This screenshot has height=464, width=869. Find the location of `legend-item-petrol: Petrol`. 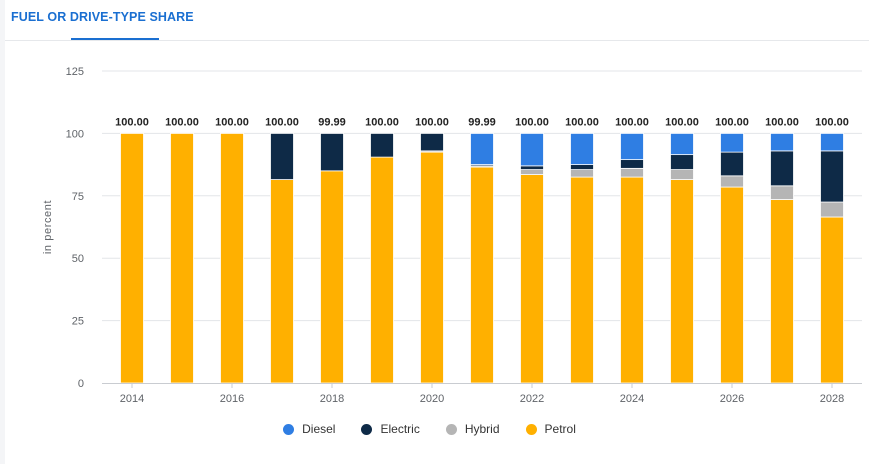

legend-item-petrol: Petrol is located at coordinates (550, 429).